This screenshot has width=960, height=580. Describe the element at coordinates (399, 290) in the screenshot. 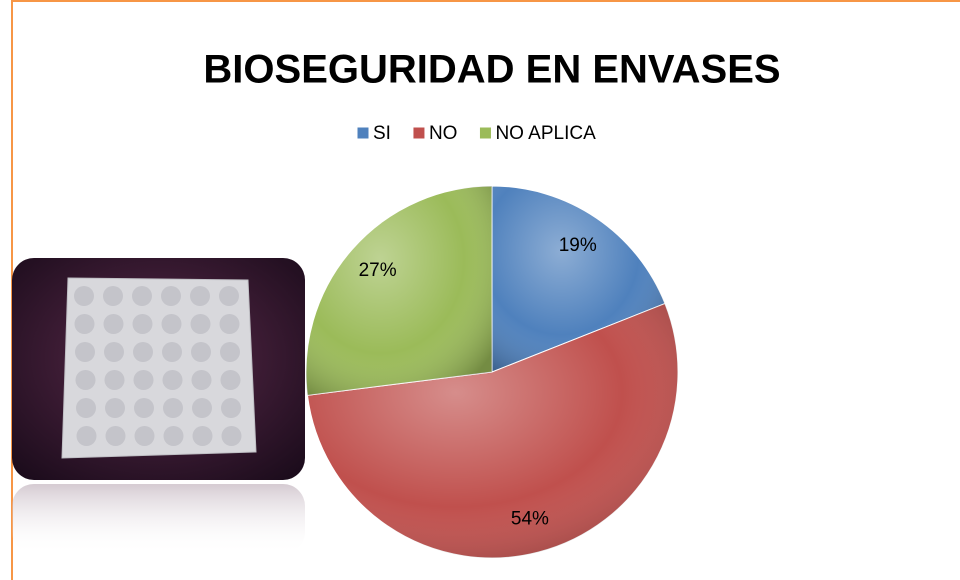

I see `pie-slice` at that location.